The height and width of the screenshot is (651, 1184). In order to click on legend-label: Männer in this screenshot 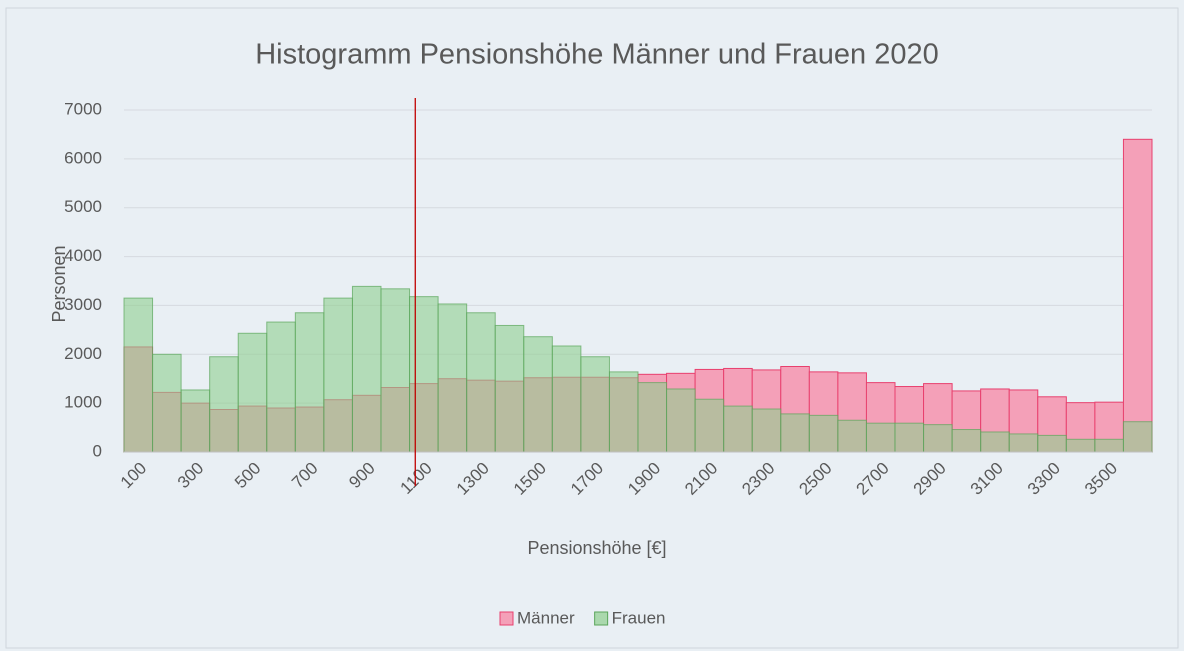, I will do `click(546, 617)`.